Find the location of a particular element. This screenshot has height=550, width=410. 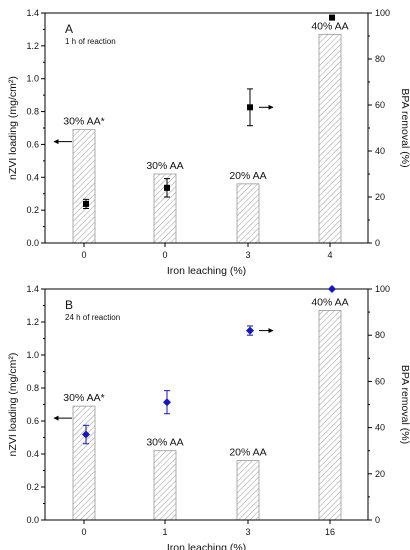

x-tick-label: 1 is located at coordinates (164, 532).